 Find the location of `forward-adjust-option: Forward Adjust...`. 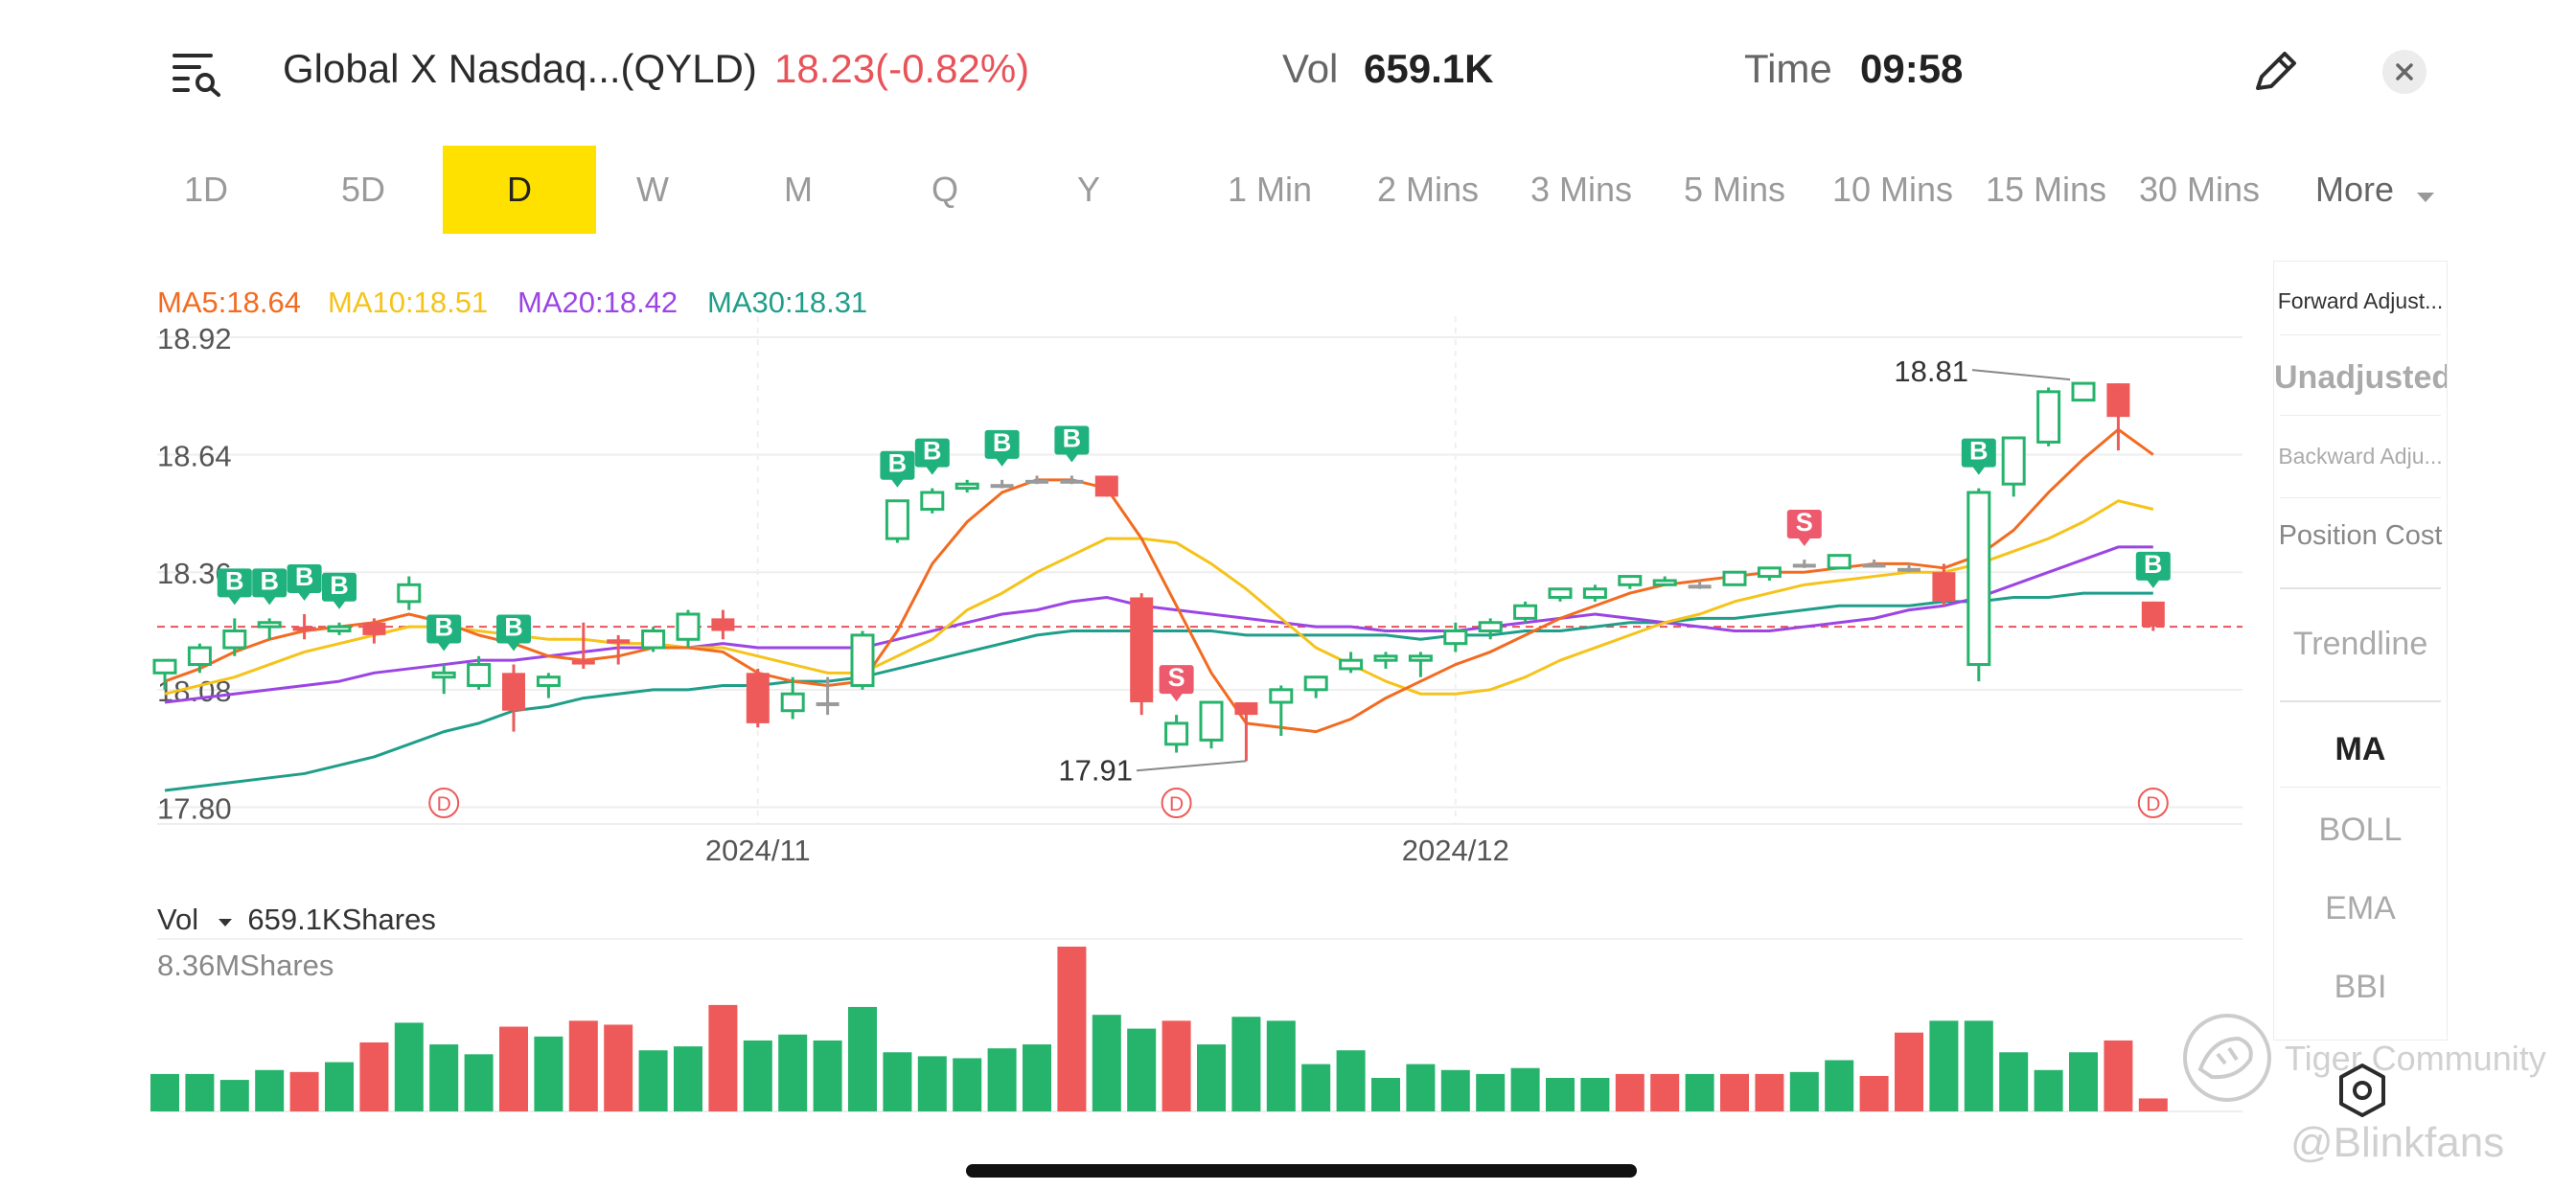

forward-adjust-option: Forward Adjust... is located at coordinates (2360, 301).